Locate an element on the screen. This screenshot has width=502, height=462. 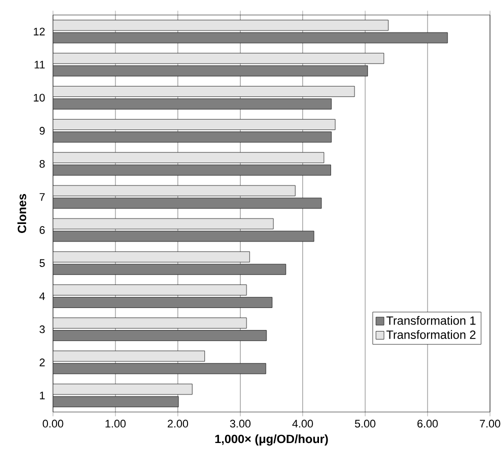
y-tick-label: 8 is located at coordinates (42, 164).